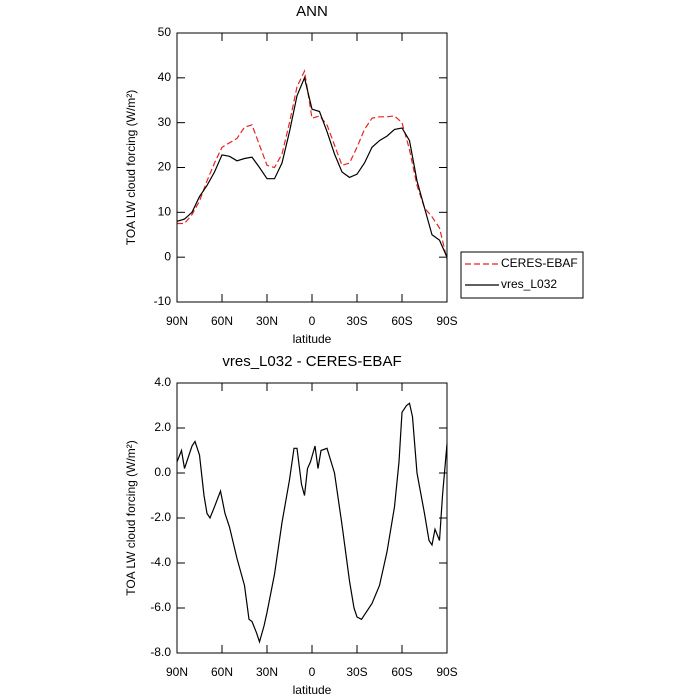 The width and height of the screenshot is (700, 700). What do you see at coordinates (165, 167) in the screenshot?
I see `y-tick-label: 20` at bounding box center [165, 167].